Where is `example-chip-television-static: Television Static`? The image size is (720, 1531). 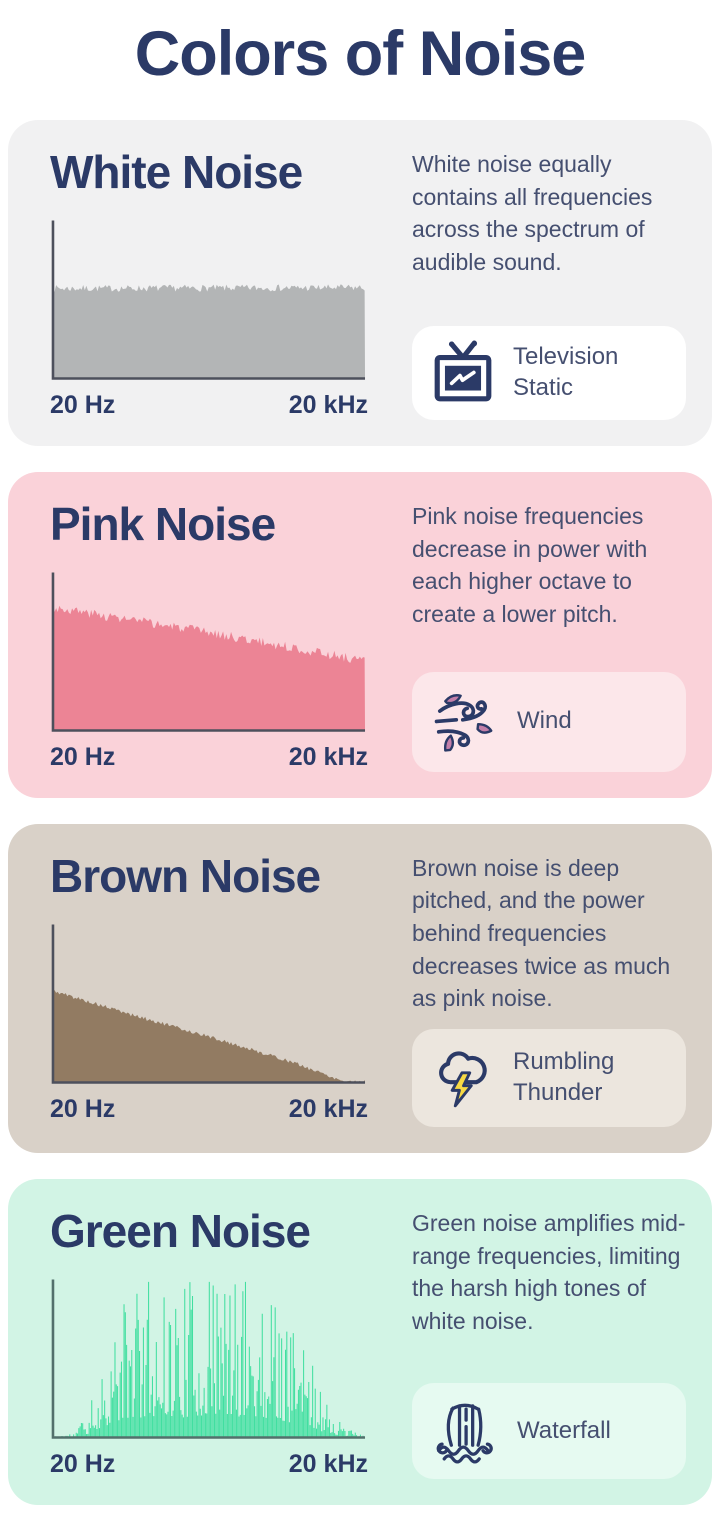 example-chip-television-static: Television Static is located at coordinates (549, 372).